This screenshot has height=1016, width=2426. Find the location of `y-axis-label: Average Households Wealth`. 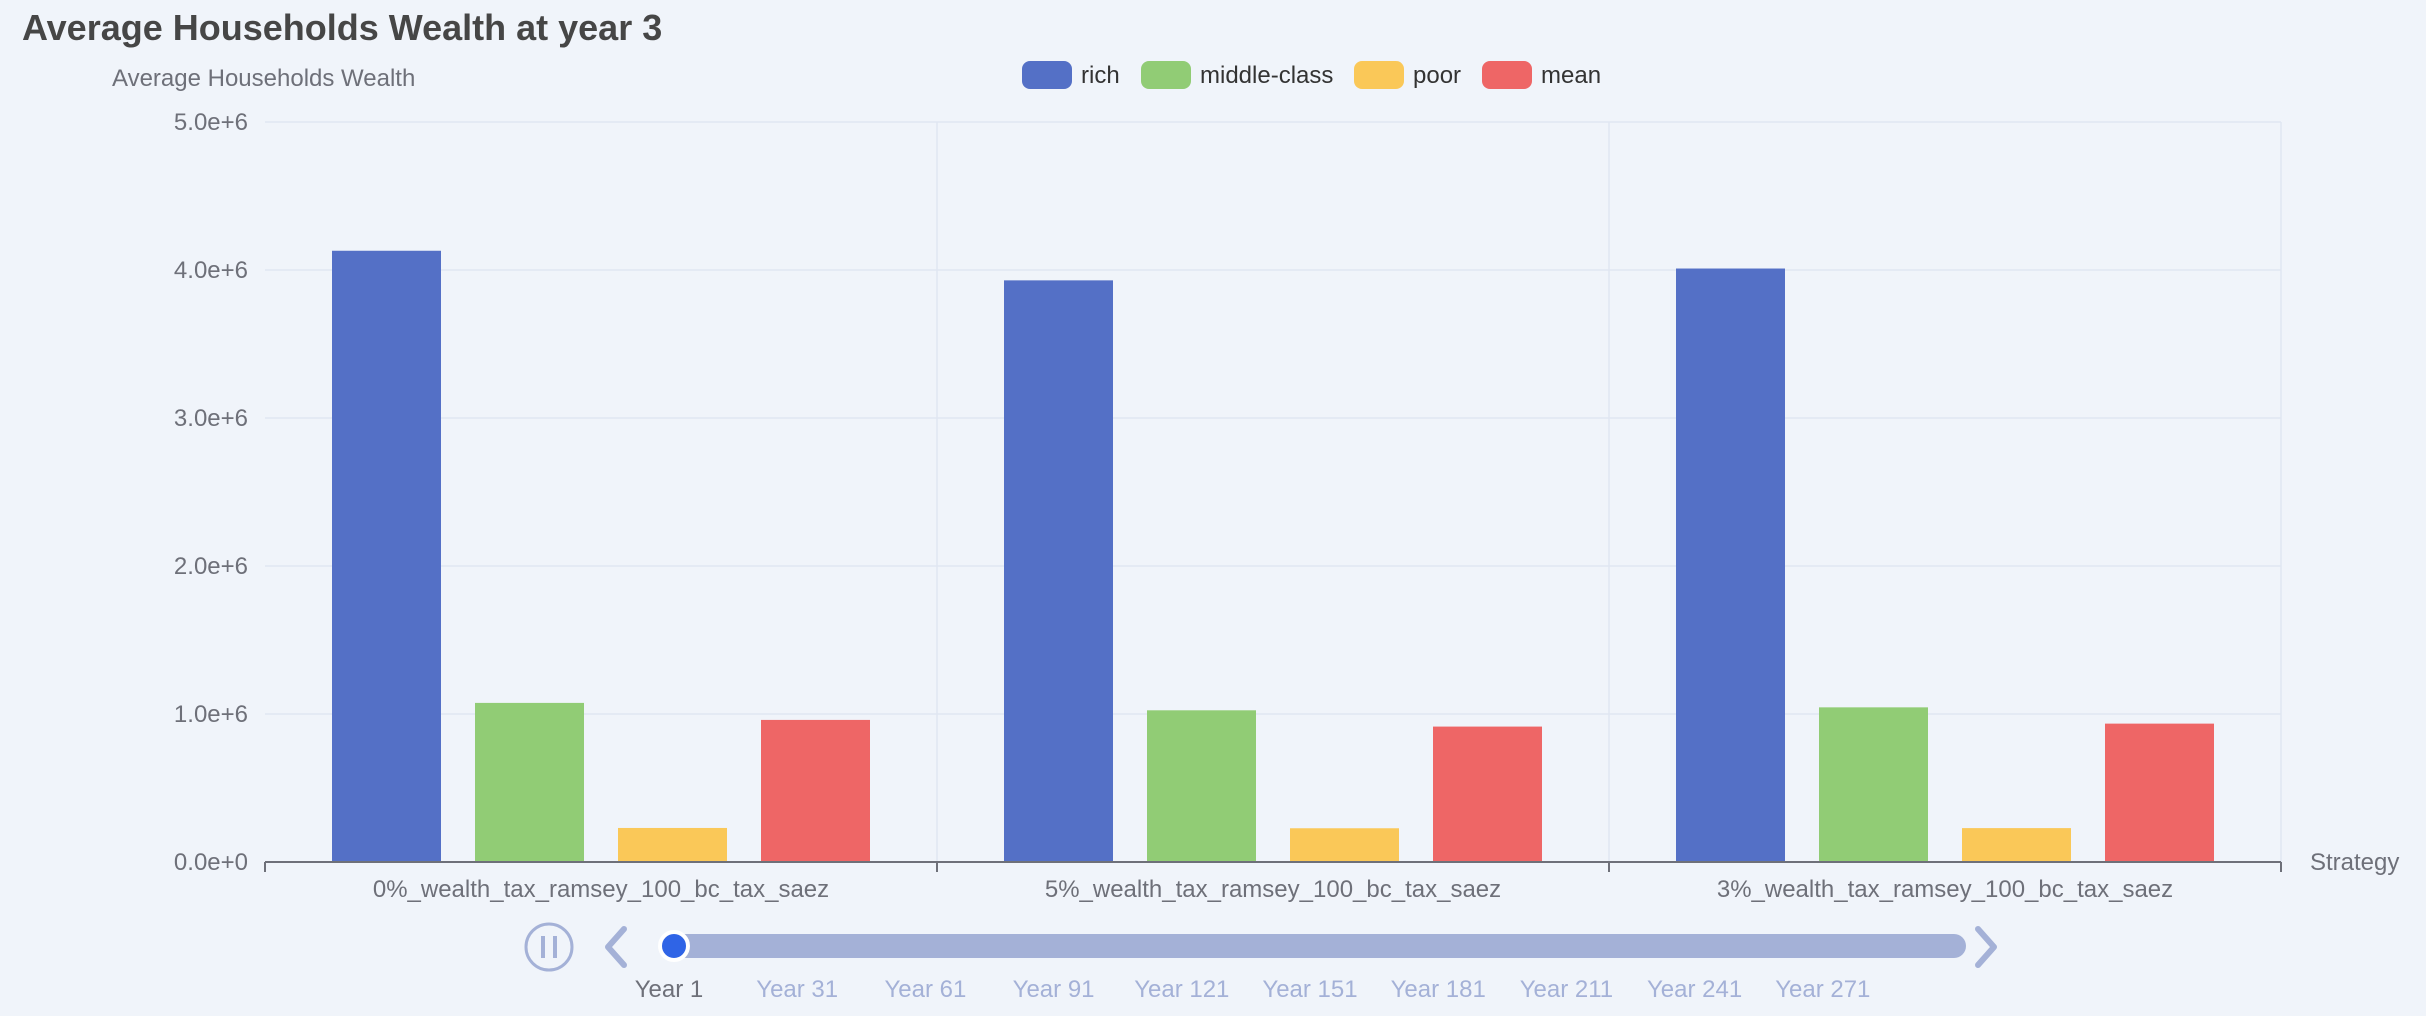

y-axis-label: Average Households Wealth is located at coordinates (263, 78).